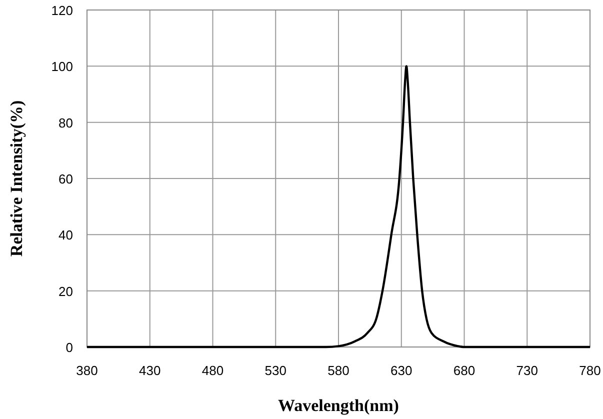  I want to click on x-tick-label: 630, so click(401, 370).